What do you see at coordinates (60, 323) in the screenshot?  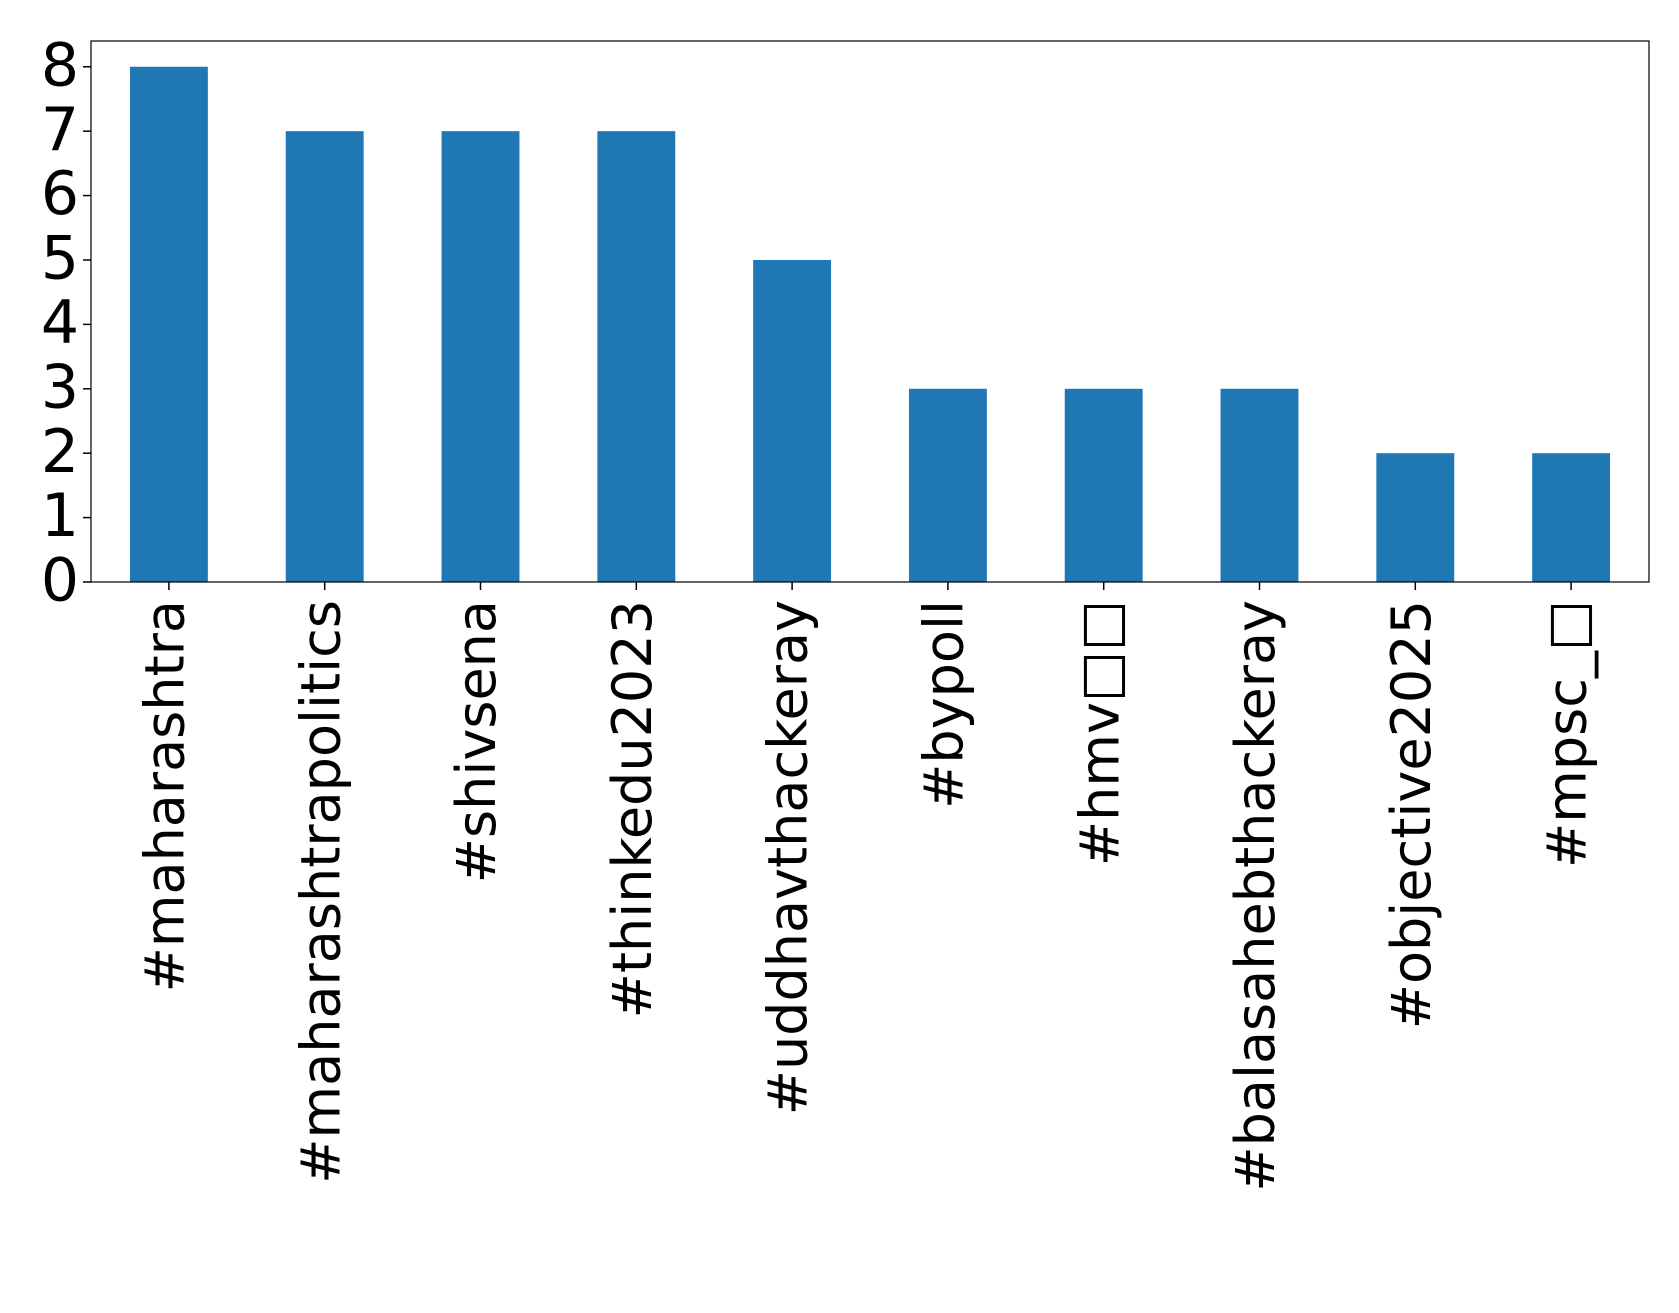 I see `y-tick-label: 4` at bounding box center [60, 323].